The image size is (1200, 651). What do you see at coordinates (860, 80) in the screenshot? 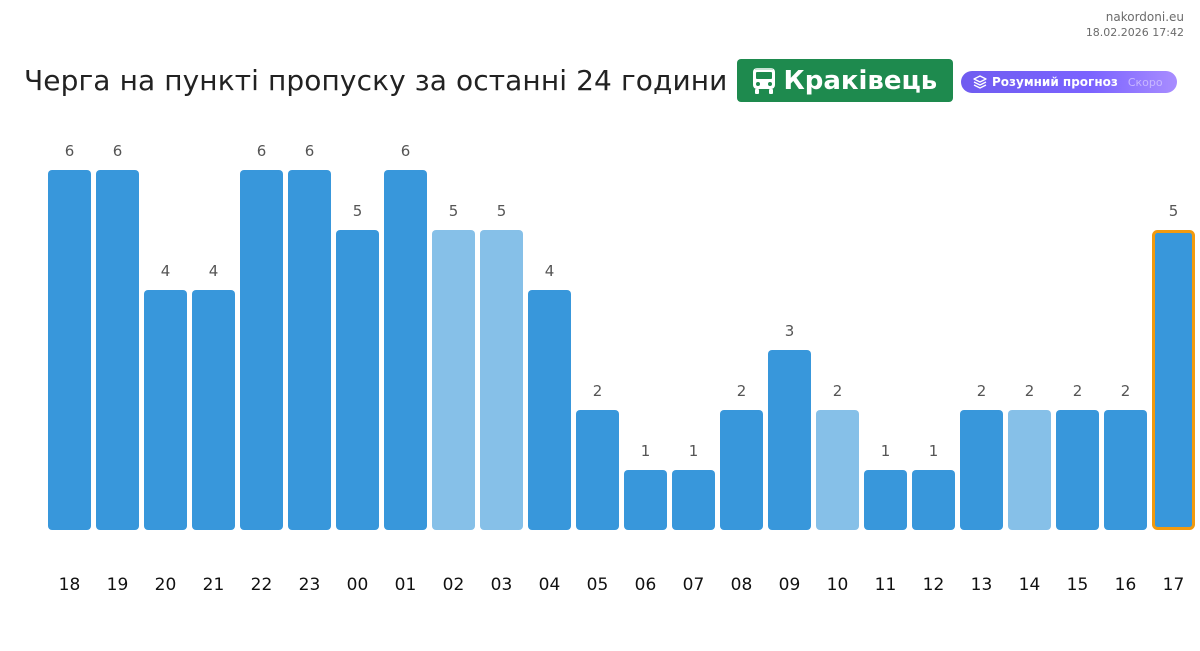
I see `checkpoint-name: Краківець` at bounding box center [860, 80].